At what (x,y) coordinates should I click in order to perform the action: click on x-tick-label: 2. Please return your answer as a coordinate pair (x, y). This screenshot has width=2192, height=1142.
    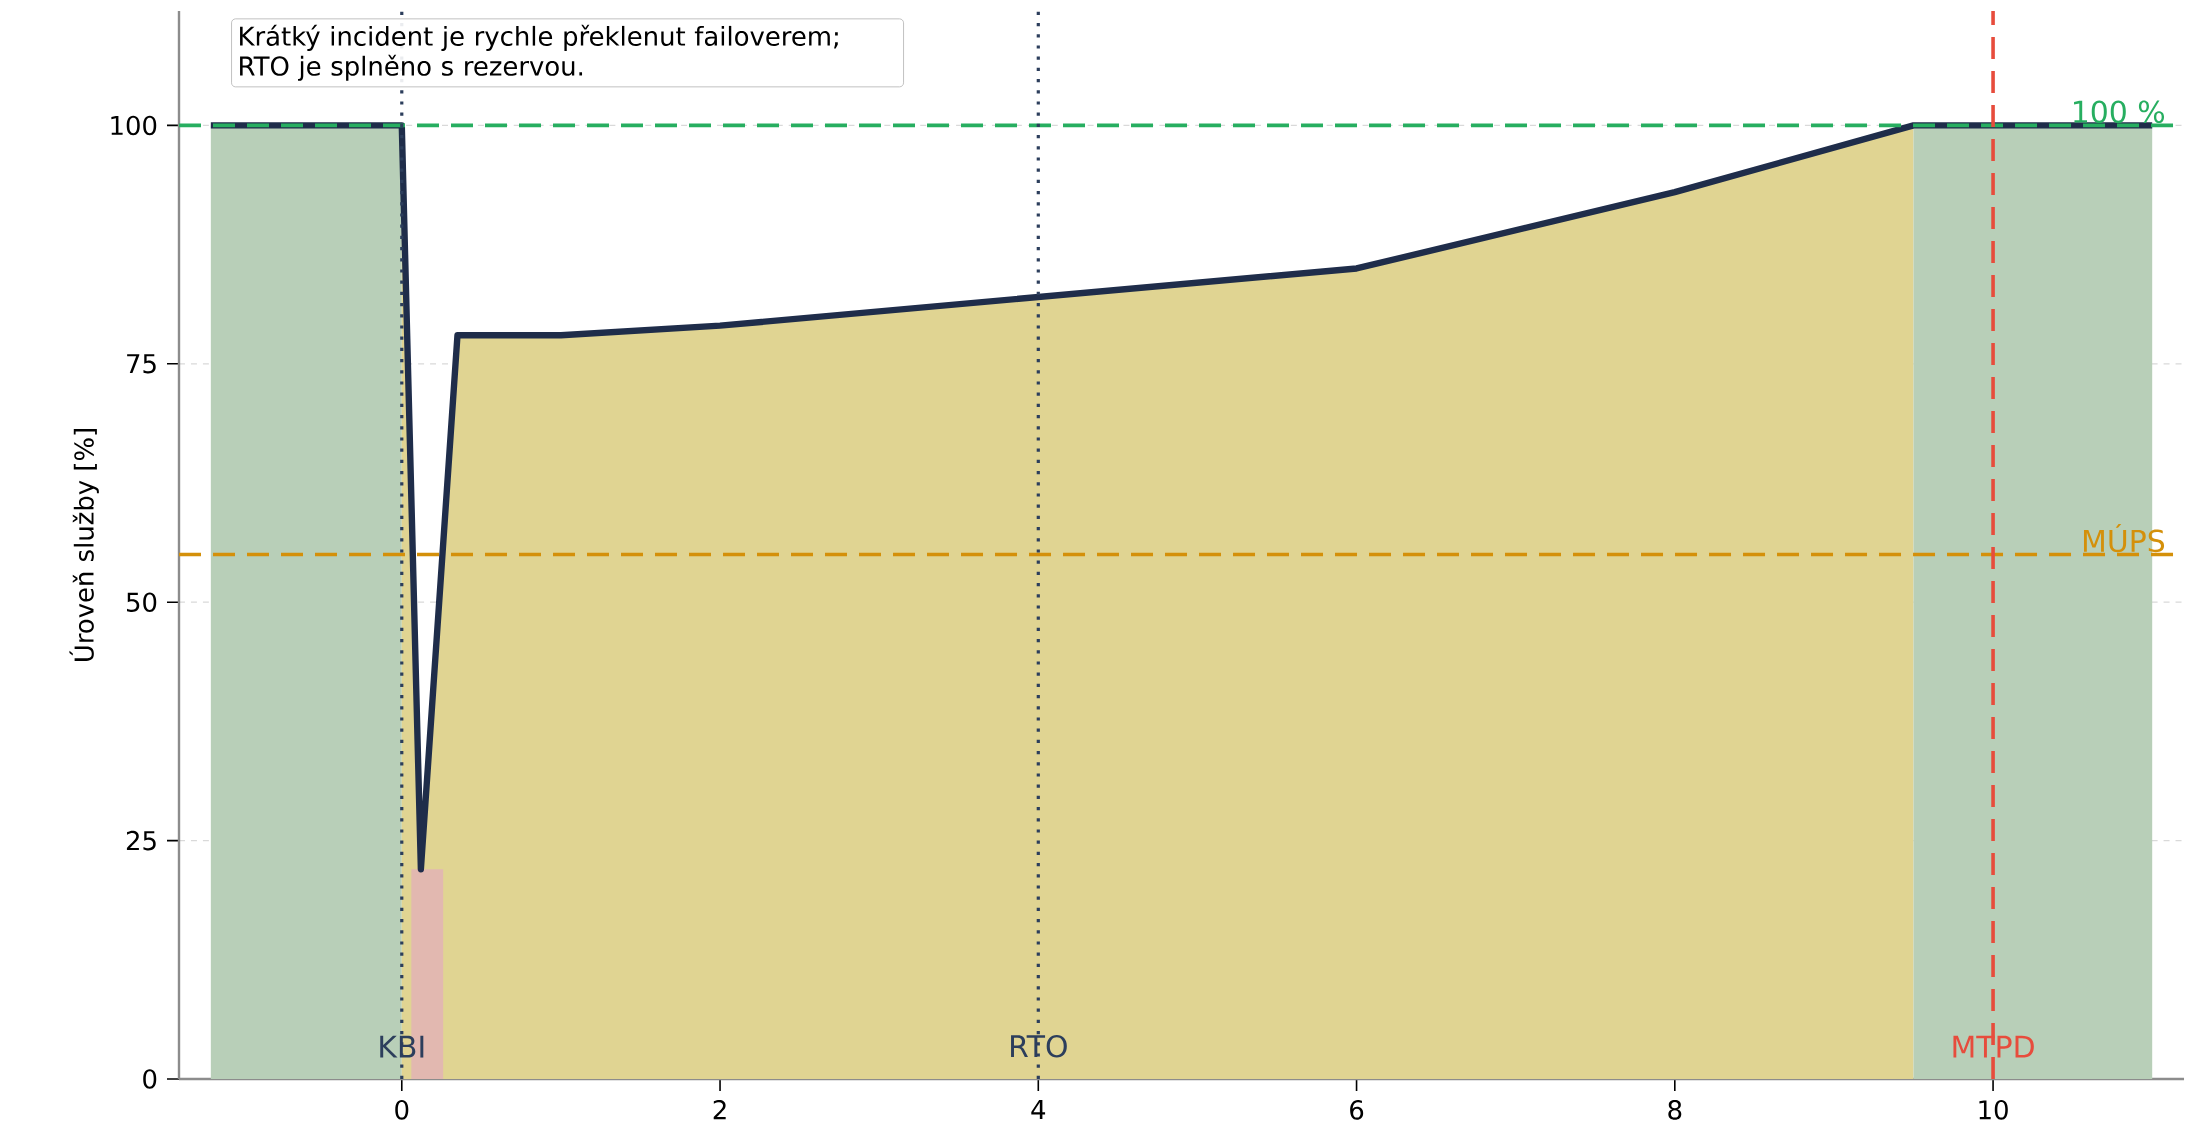
    Looking at the image, I should click on (719, 1110).